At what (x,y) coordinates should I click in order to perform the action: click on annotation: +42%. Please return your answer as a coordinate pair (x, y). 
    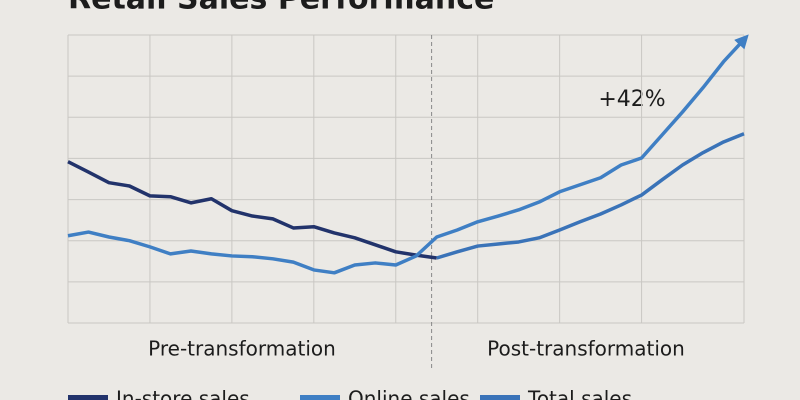
    Looking at the image, I should click on (631, 99).